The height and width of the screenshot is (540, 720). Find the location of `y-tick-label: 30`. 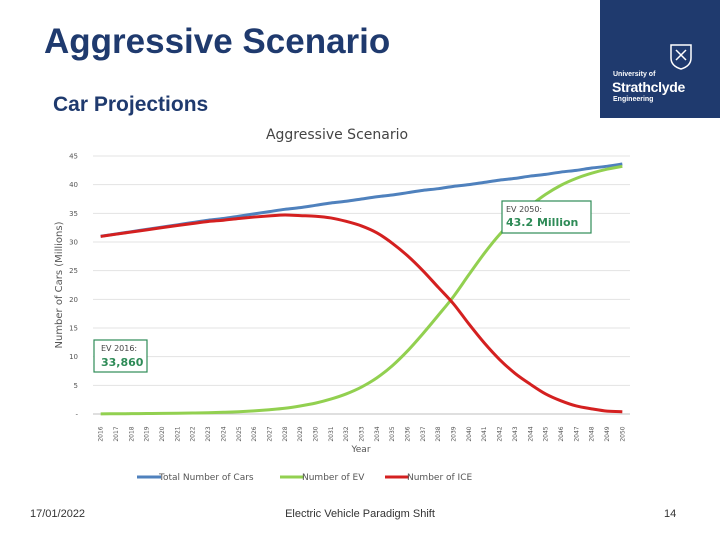

y-tick-label: 30 is located at coordinates (73, 243).